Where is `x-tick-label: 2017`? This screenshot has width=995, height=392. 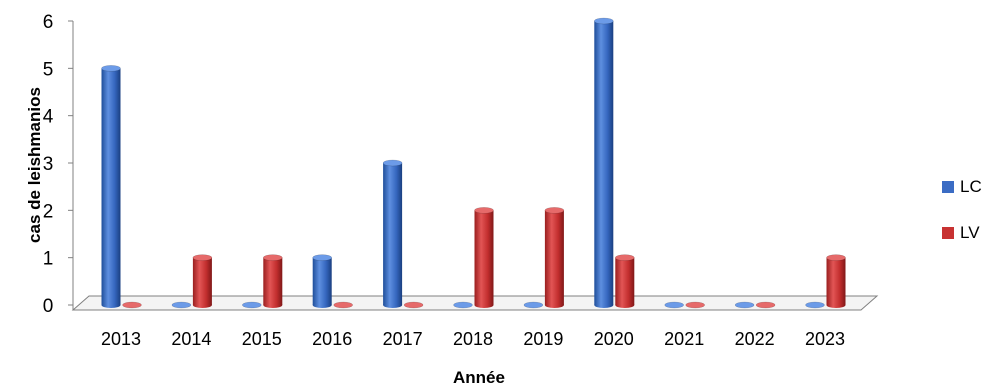 x-tick-label: 2017 is located at coordinates (403, 339).